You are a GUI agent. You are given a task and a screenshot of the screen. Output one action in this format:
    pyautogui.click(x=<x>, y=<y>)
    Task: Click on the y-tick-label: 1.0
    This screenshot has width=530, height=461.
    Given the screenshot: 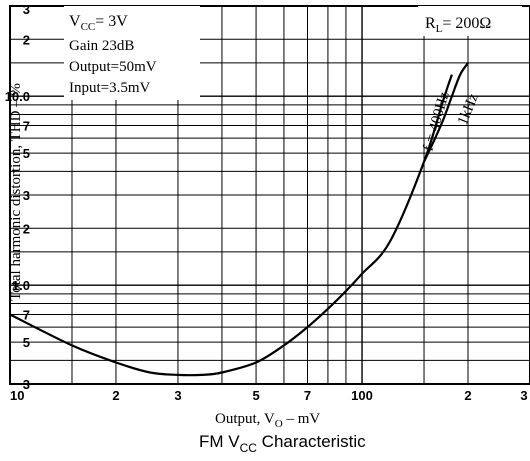 What is the action you would take?
    pyautogui.click(x=21, y=285)
    